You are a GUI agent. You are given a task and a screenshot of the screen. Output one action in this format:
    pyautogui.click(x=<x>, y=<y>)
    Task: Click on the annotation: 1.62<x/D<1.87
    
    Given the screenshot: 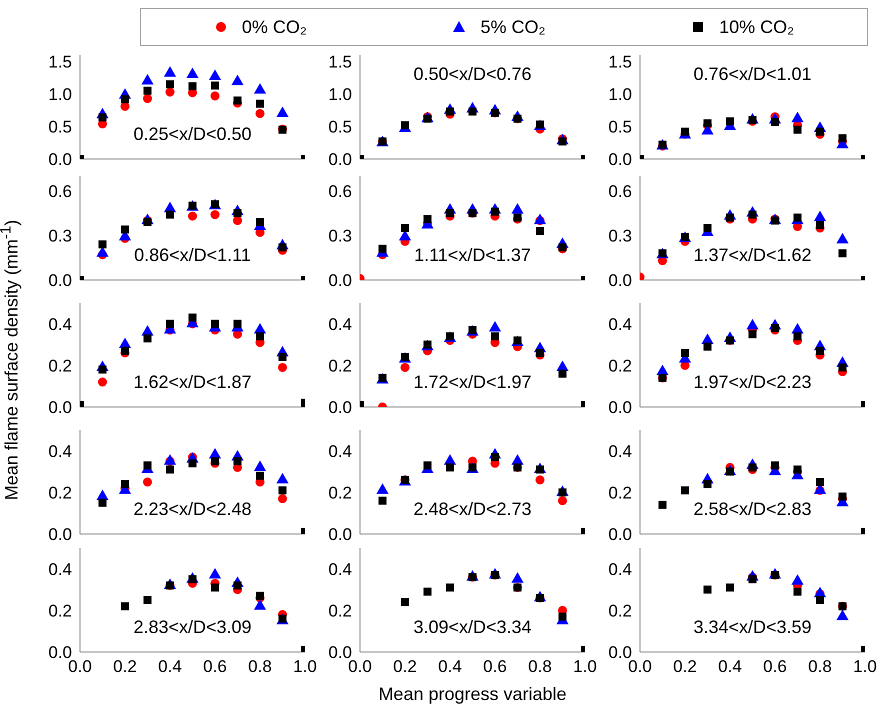 What is the action you would take?
    pyautogui.click(x=192, y=382)
    